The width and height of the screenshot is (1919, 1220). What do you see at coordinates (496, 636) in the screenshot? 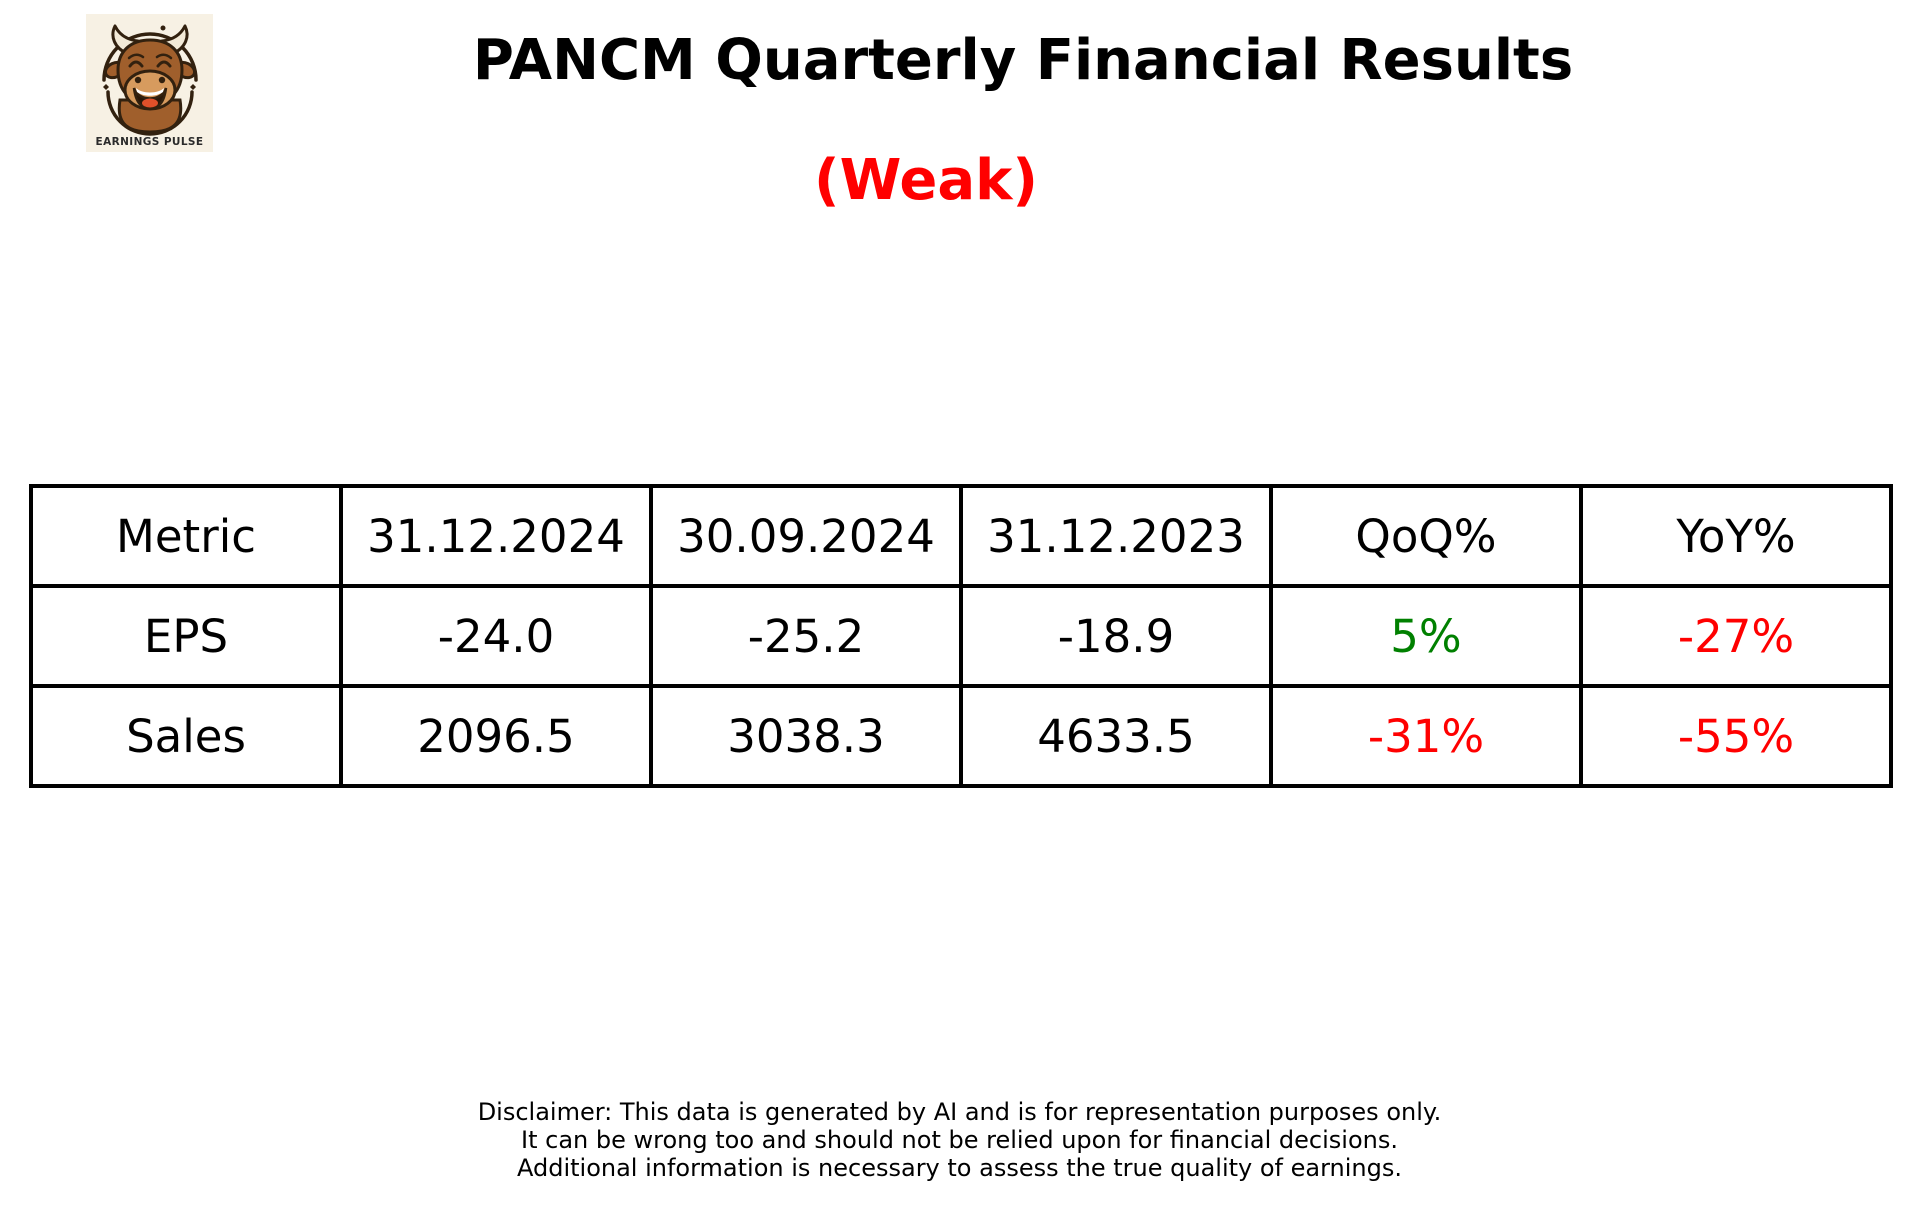
I see `eps-current-cell: -24.0` at bounding box center [496, 636].